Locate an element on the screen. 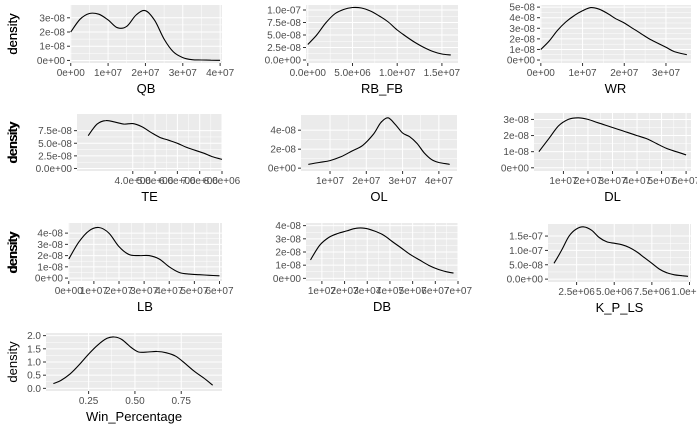 The width and height of the screenshot is (697, 429). x-tick-label: 0.0e+00 is located at coordinates (308, 73).